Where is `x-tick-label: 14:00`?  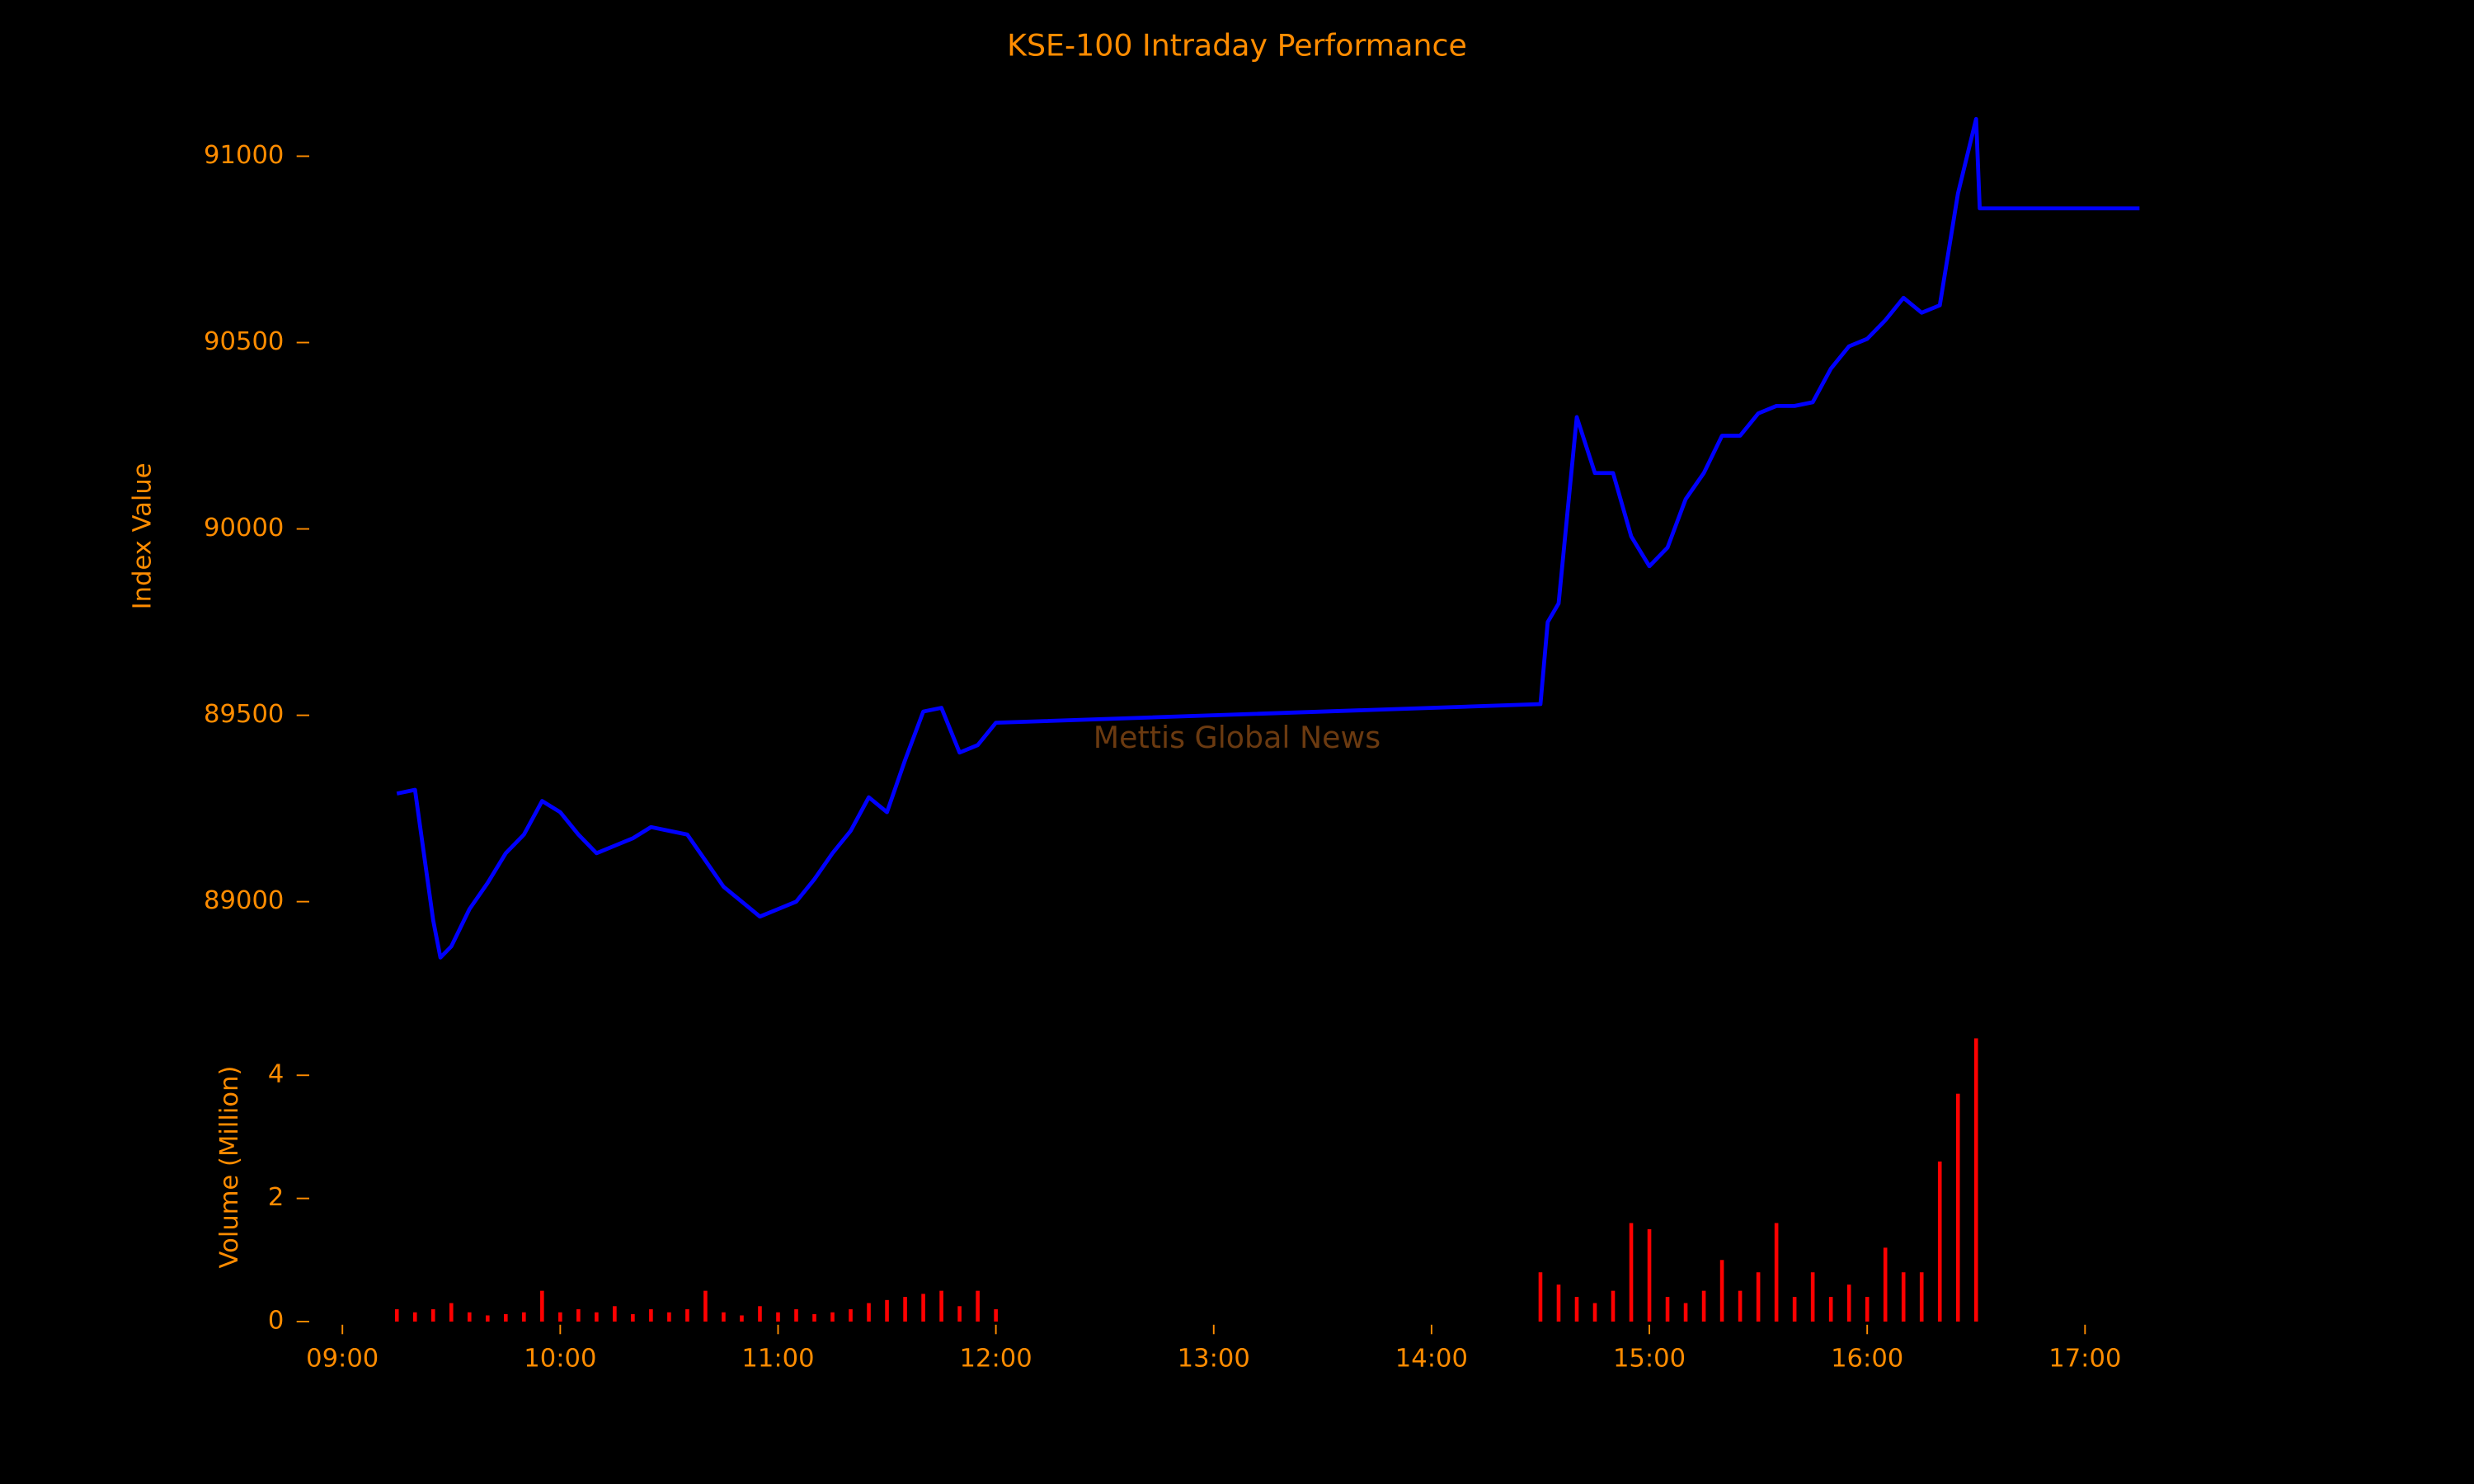 x-tick-label: 14:00 is located at coordinates (1431, 1358).